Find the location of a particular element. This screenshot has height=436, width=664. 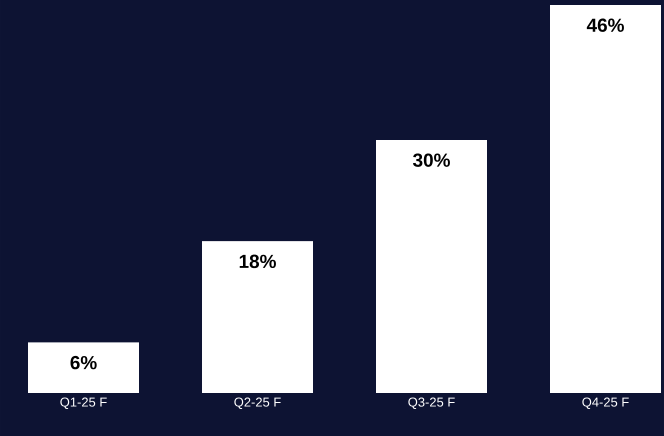

x-tick-label: Q1-25 F is located at coordinates (83, 403).